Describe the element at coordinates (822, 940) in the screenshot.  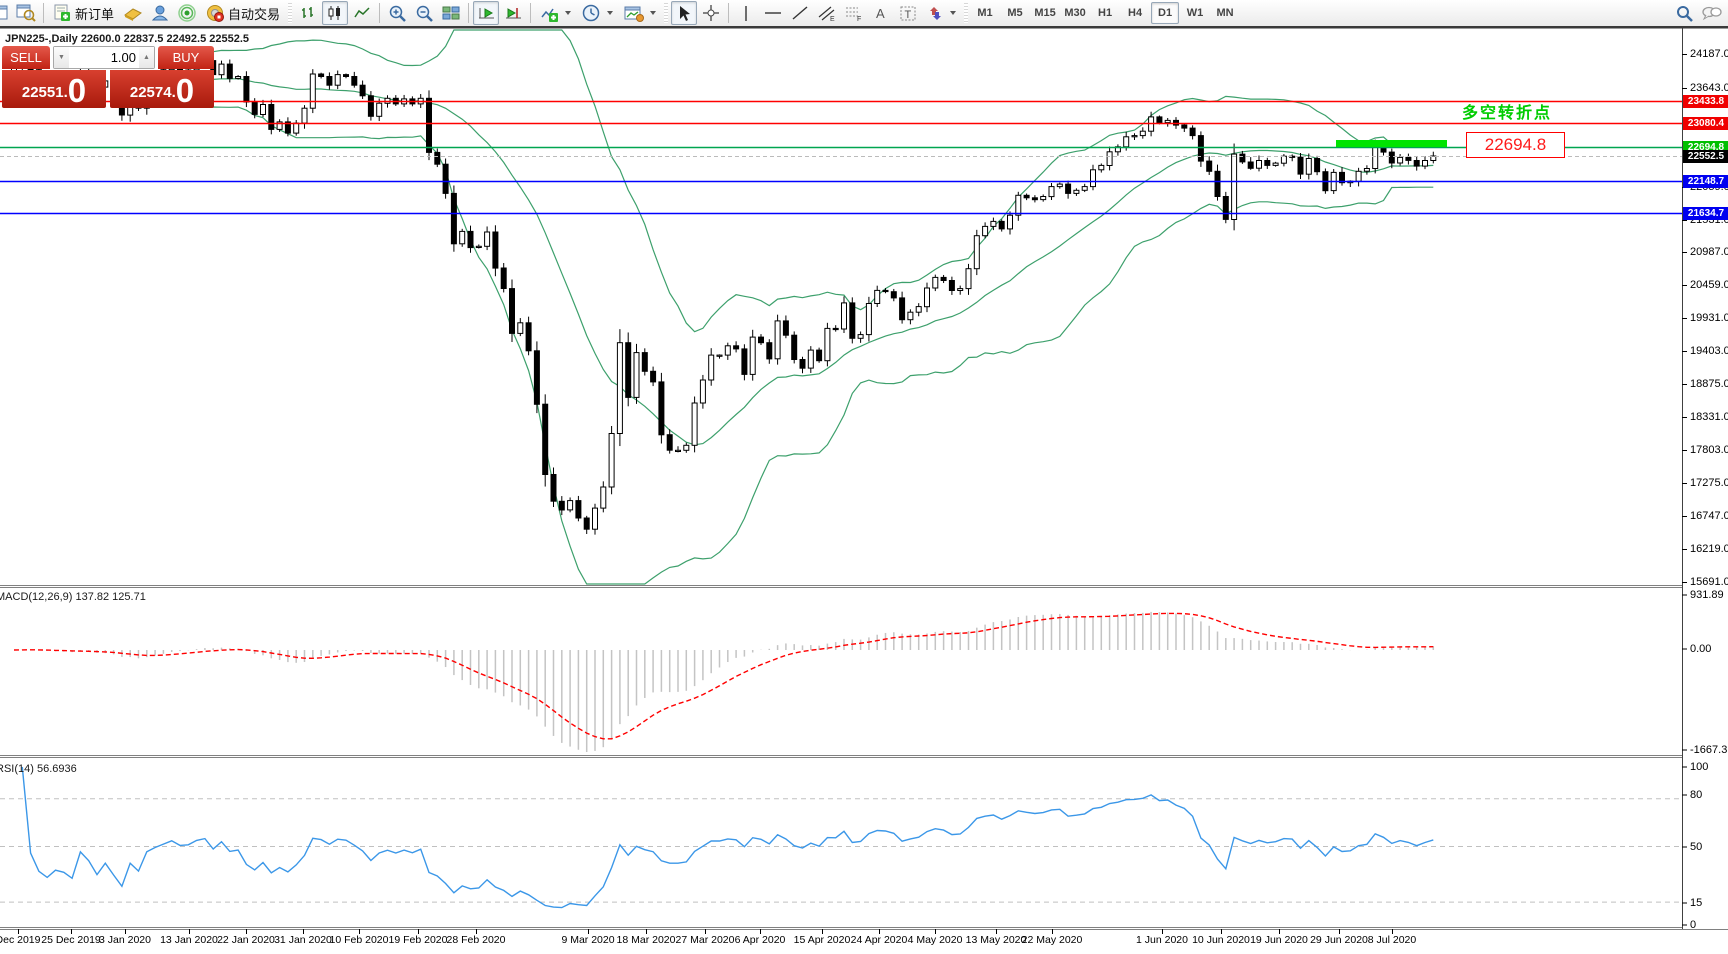
I see `time-axis-label: 15 Apr 2020` at that location.